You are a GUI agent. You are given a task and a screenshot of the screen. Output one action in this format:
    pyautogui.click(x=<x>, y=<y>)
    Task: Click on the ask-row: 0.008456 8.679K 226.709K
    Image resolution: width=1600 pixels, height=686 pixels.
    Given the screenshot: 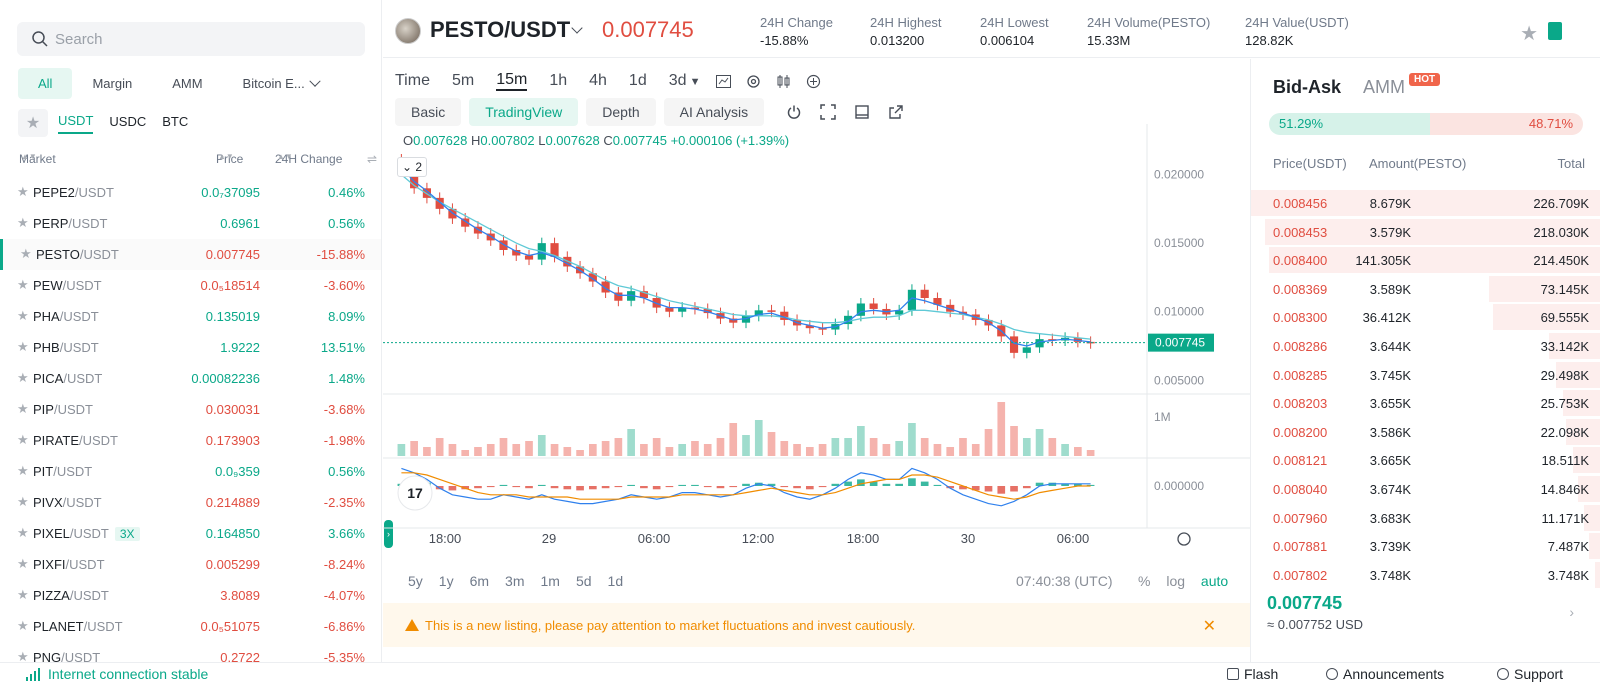 What is the action you would take?
    pyautogui.click(x=1425, y=203)
    